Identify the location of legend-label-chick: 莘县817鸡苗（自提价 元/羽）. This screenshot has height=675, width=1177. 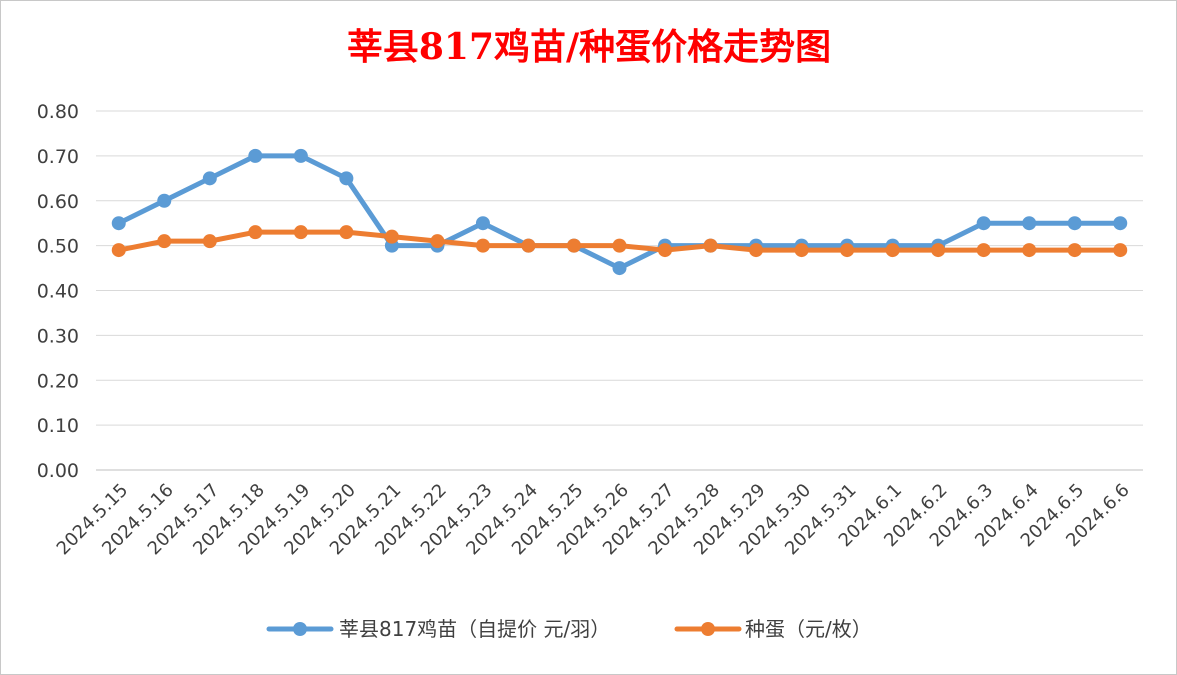
(474, 629).